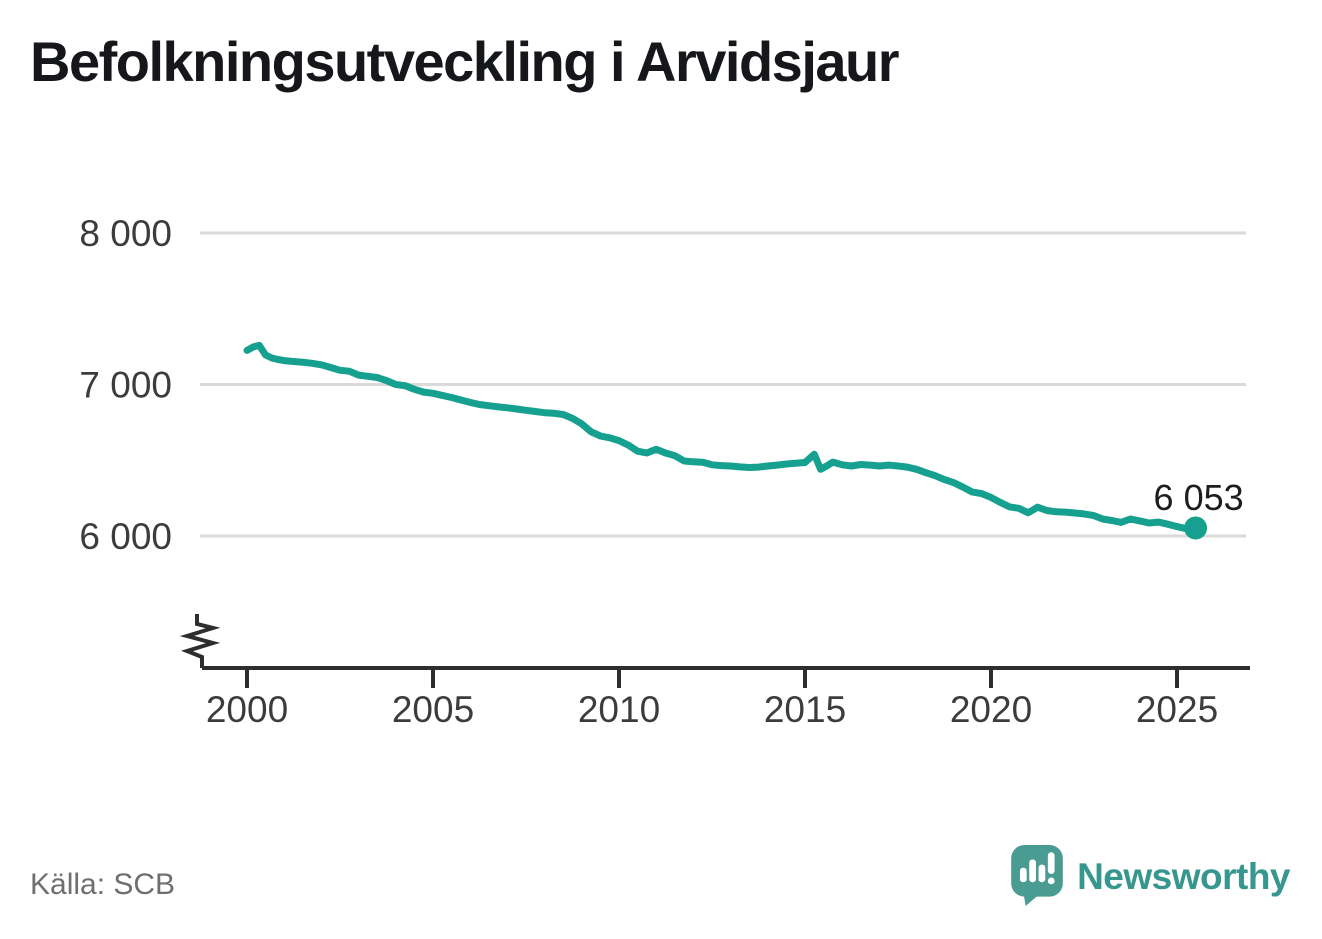 This screenshot has width=1322, height=939. What do you see at coordinates (1183, 876) in the screenshot?
I see `newsworthy-wordmark: Newsworthy` at bounding box center [1183, 876].